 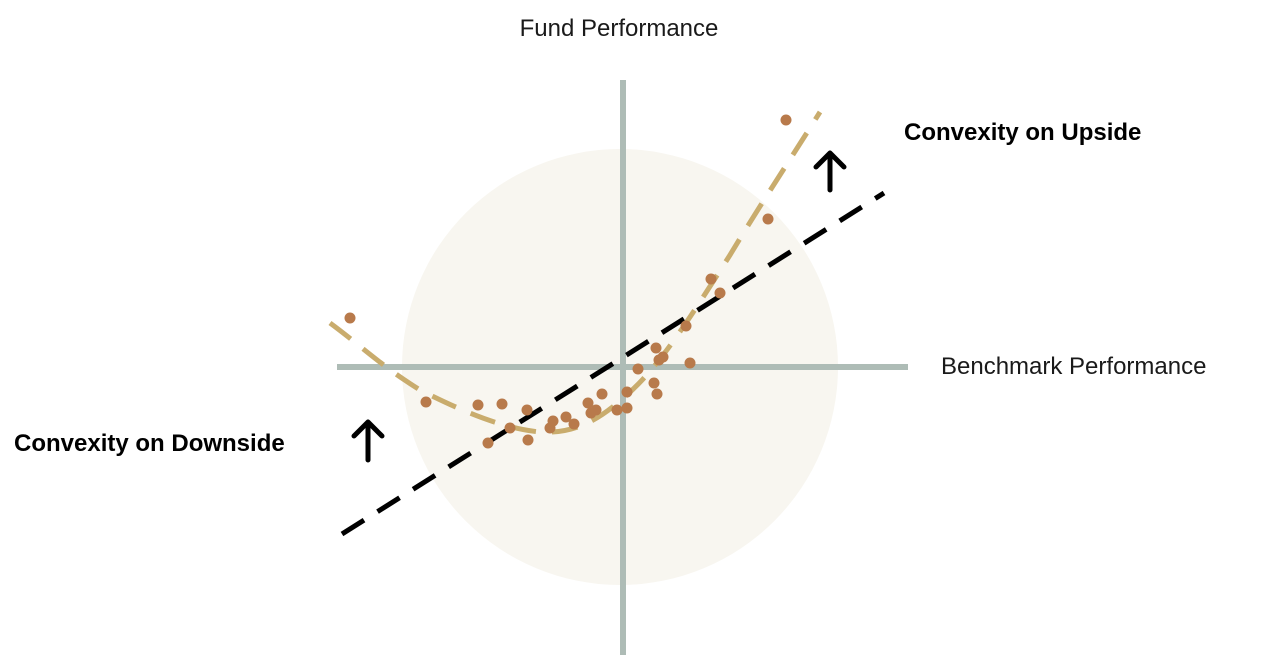 What do you see at coordinates (368, 441) in the screenshot?
I see `up-arrow-downside` at bounding box center [368, 441].